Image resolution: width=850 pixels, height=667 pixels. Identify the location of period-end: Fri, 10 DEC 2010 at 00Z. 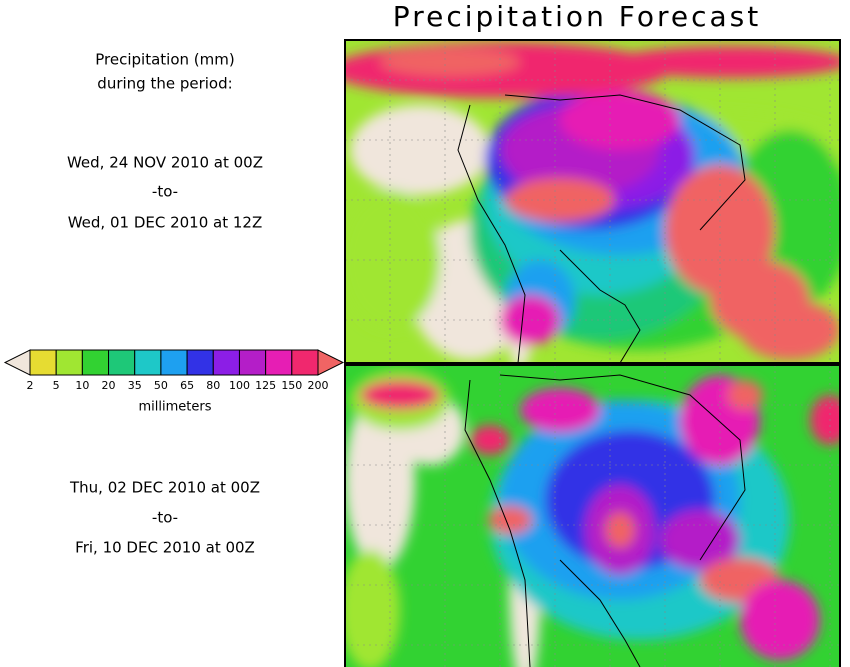
(165, 548).